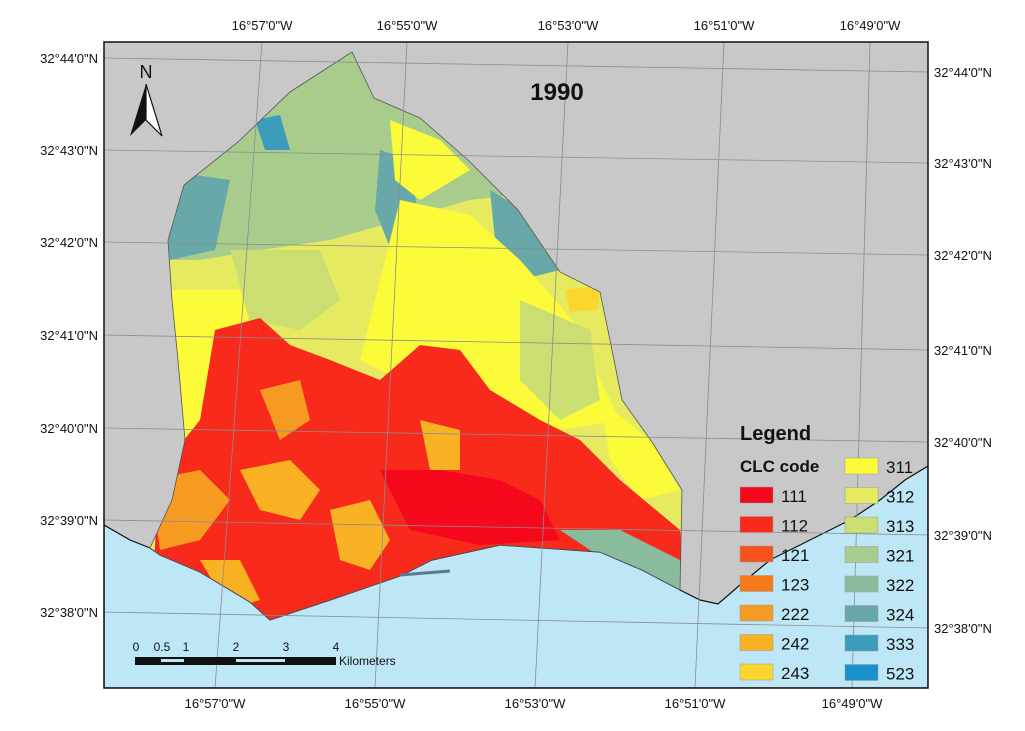  I want to click on legend-item-242: 242, so click(774, 644).